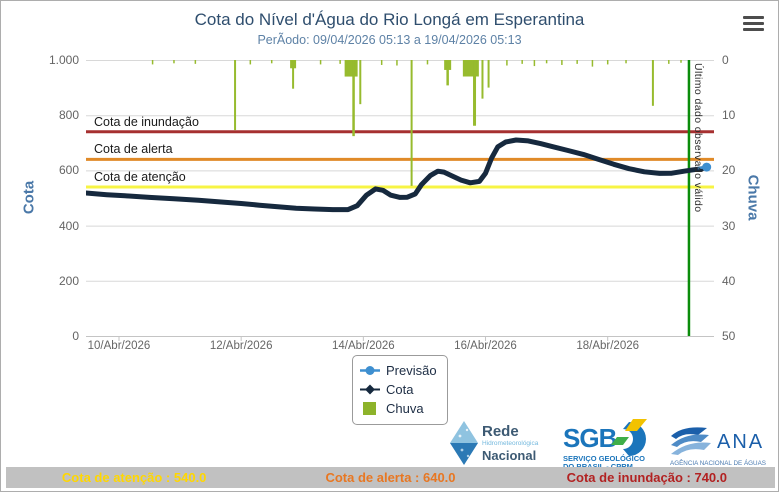 Image resolution: width=779 pixels, height=492 pixels. I want to click on y-right-tick-label: 20, so click(729, 170).